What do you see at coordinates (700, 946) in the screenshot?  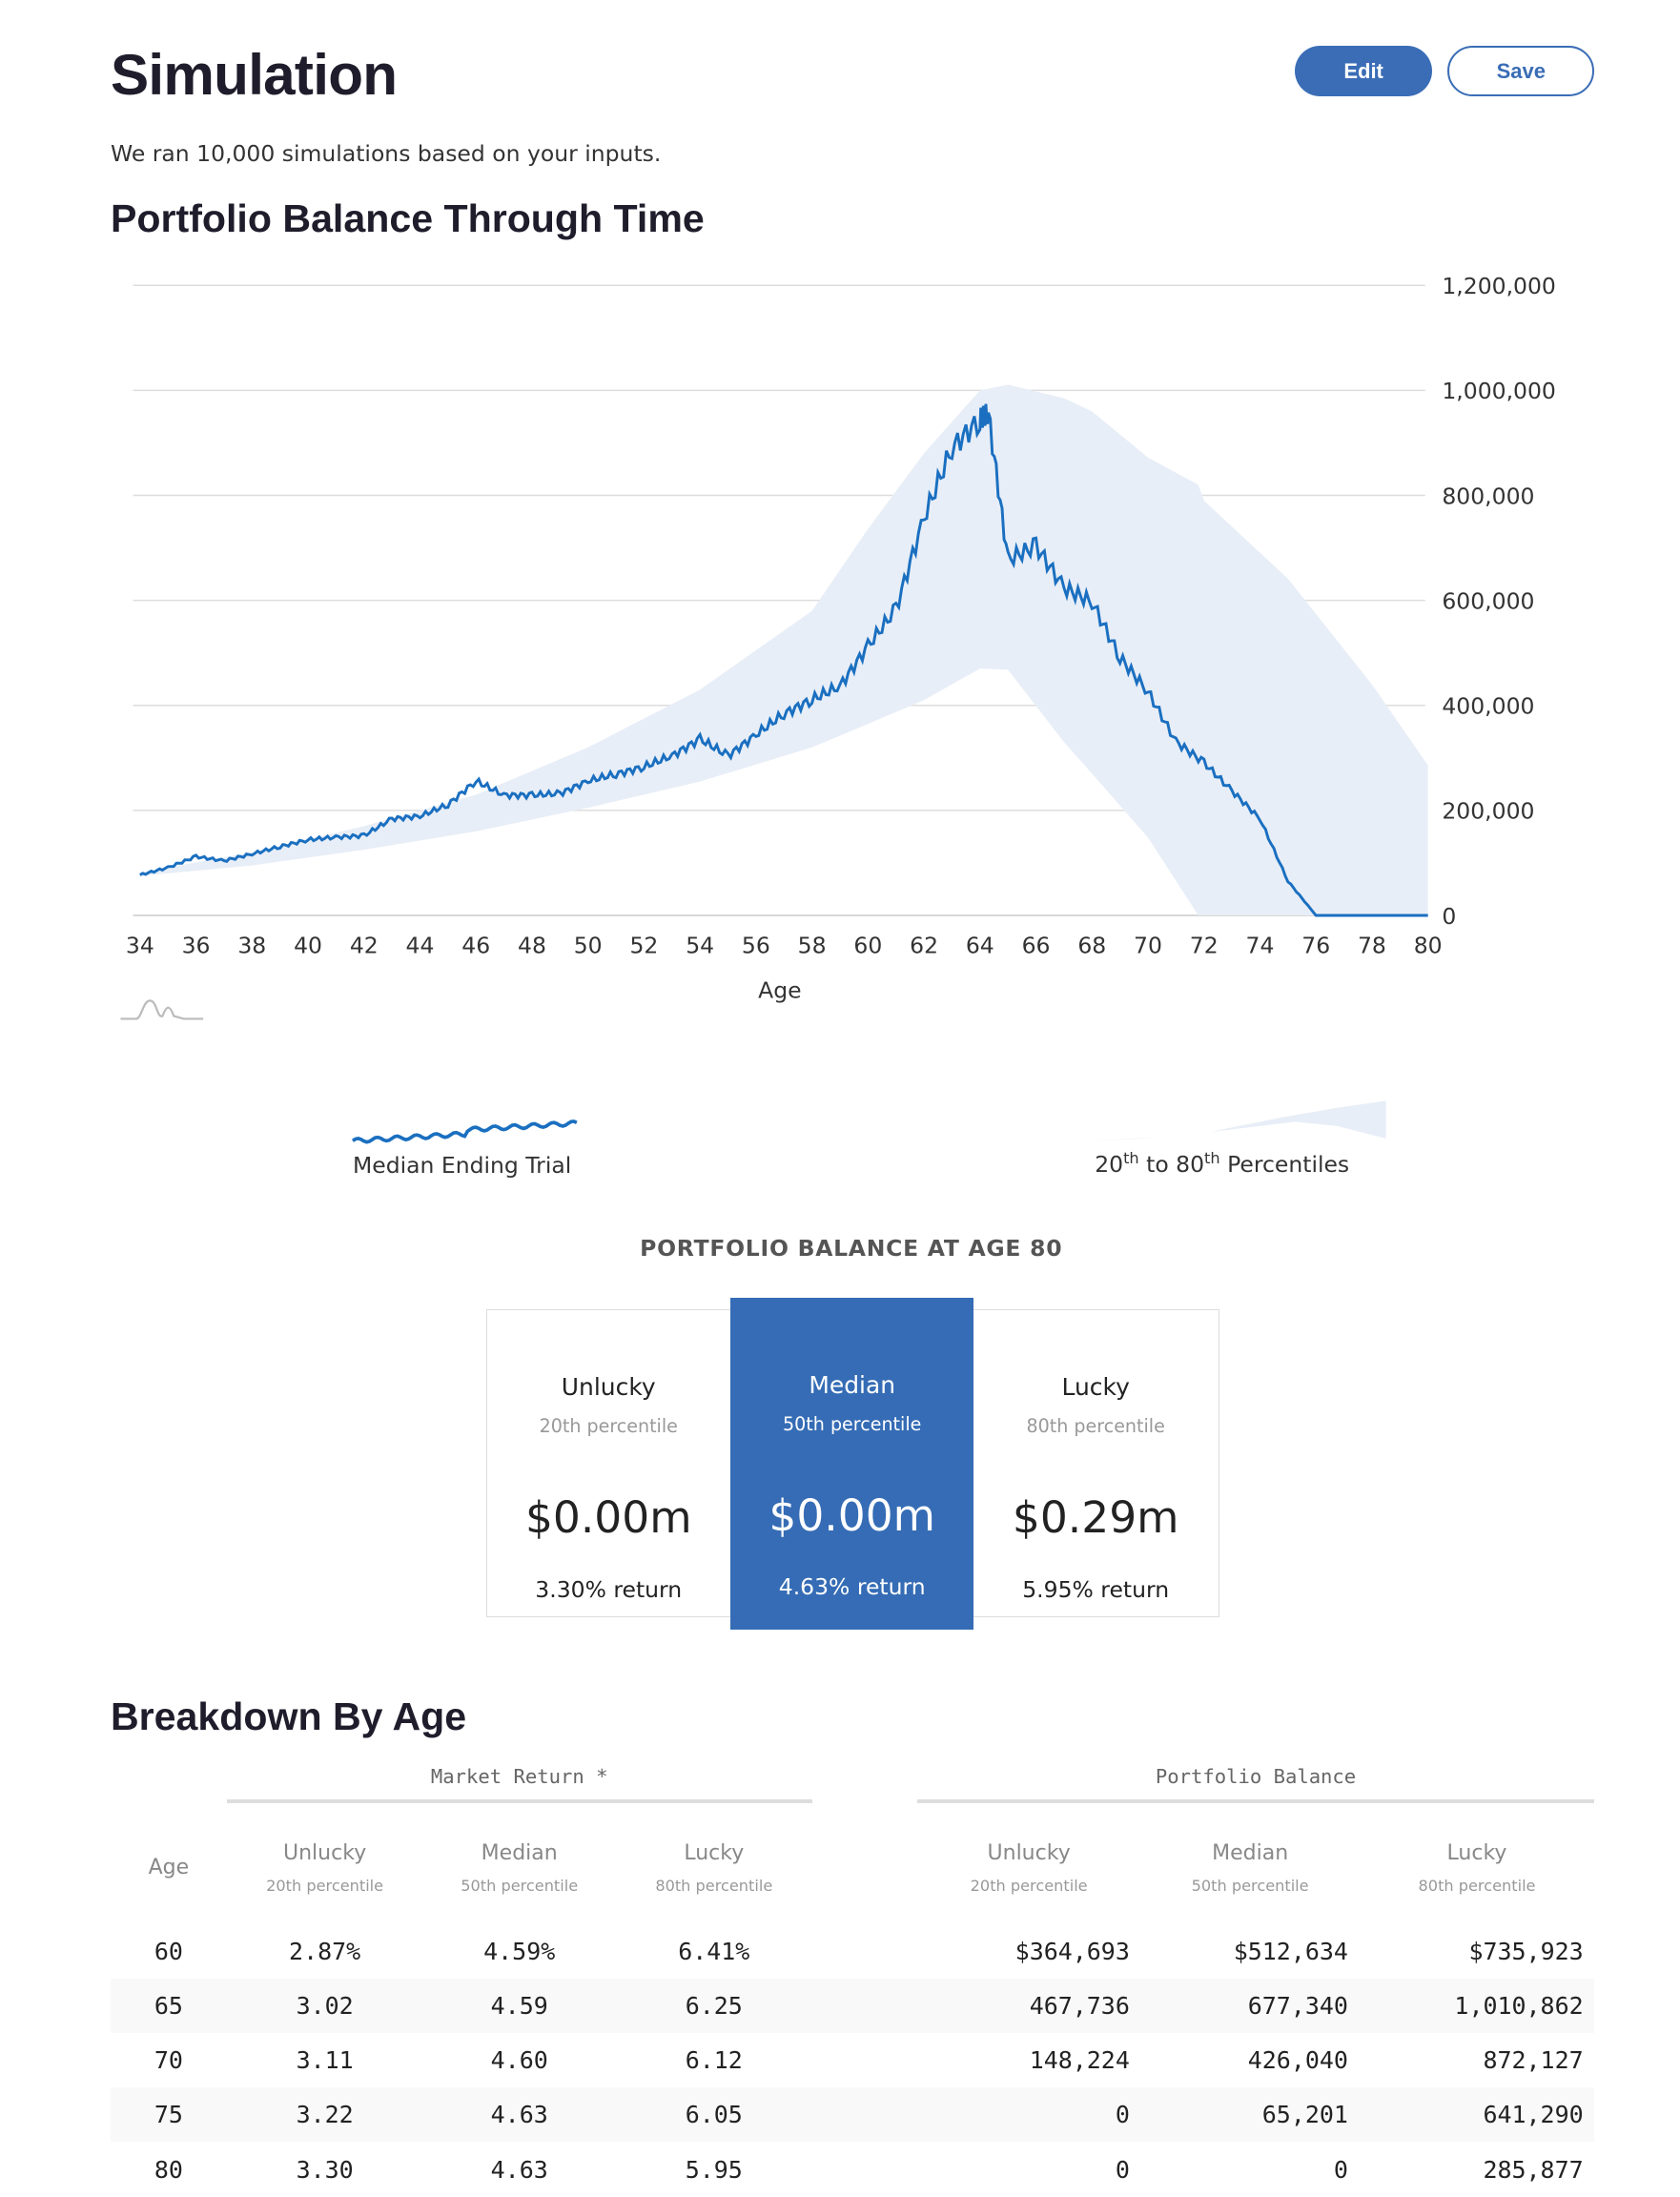 I see `x-tick-label: 54` at bounding box center [700, 946].